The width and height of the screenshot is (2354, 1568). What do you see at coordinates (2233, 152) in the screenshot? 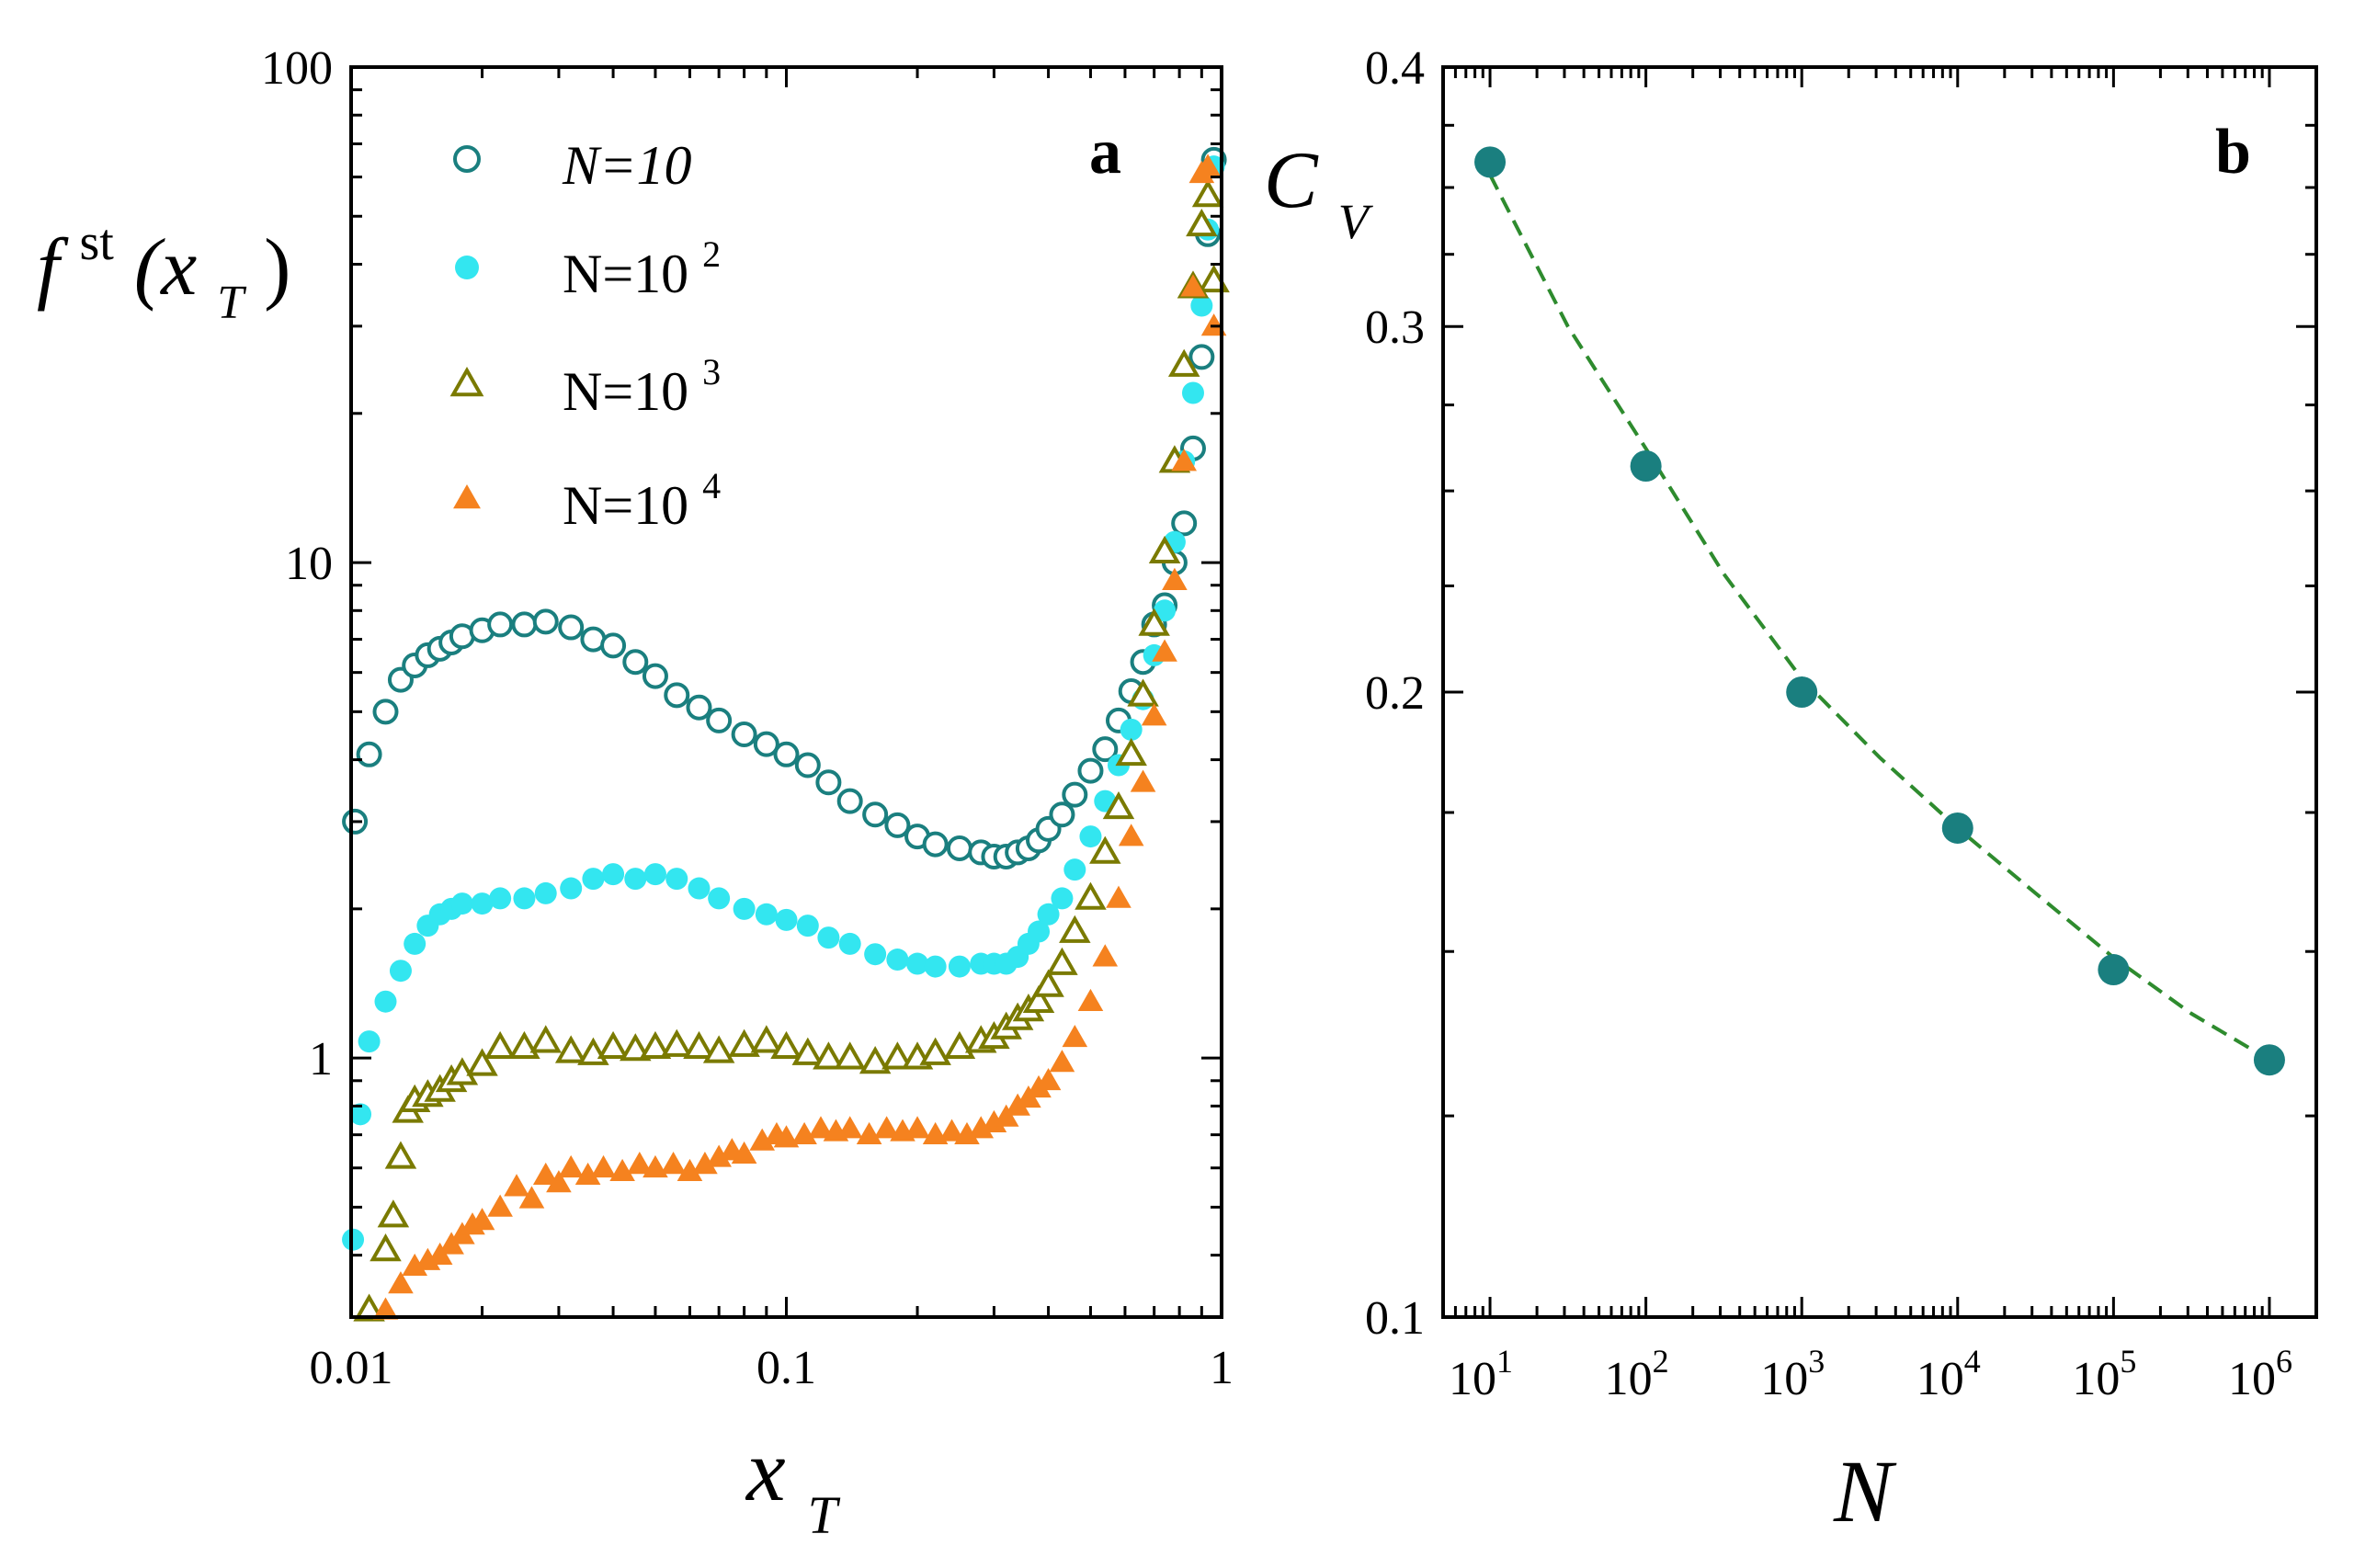
I see `panel-b-letter: b` at bounding box center [2233, 152].